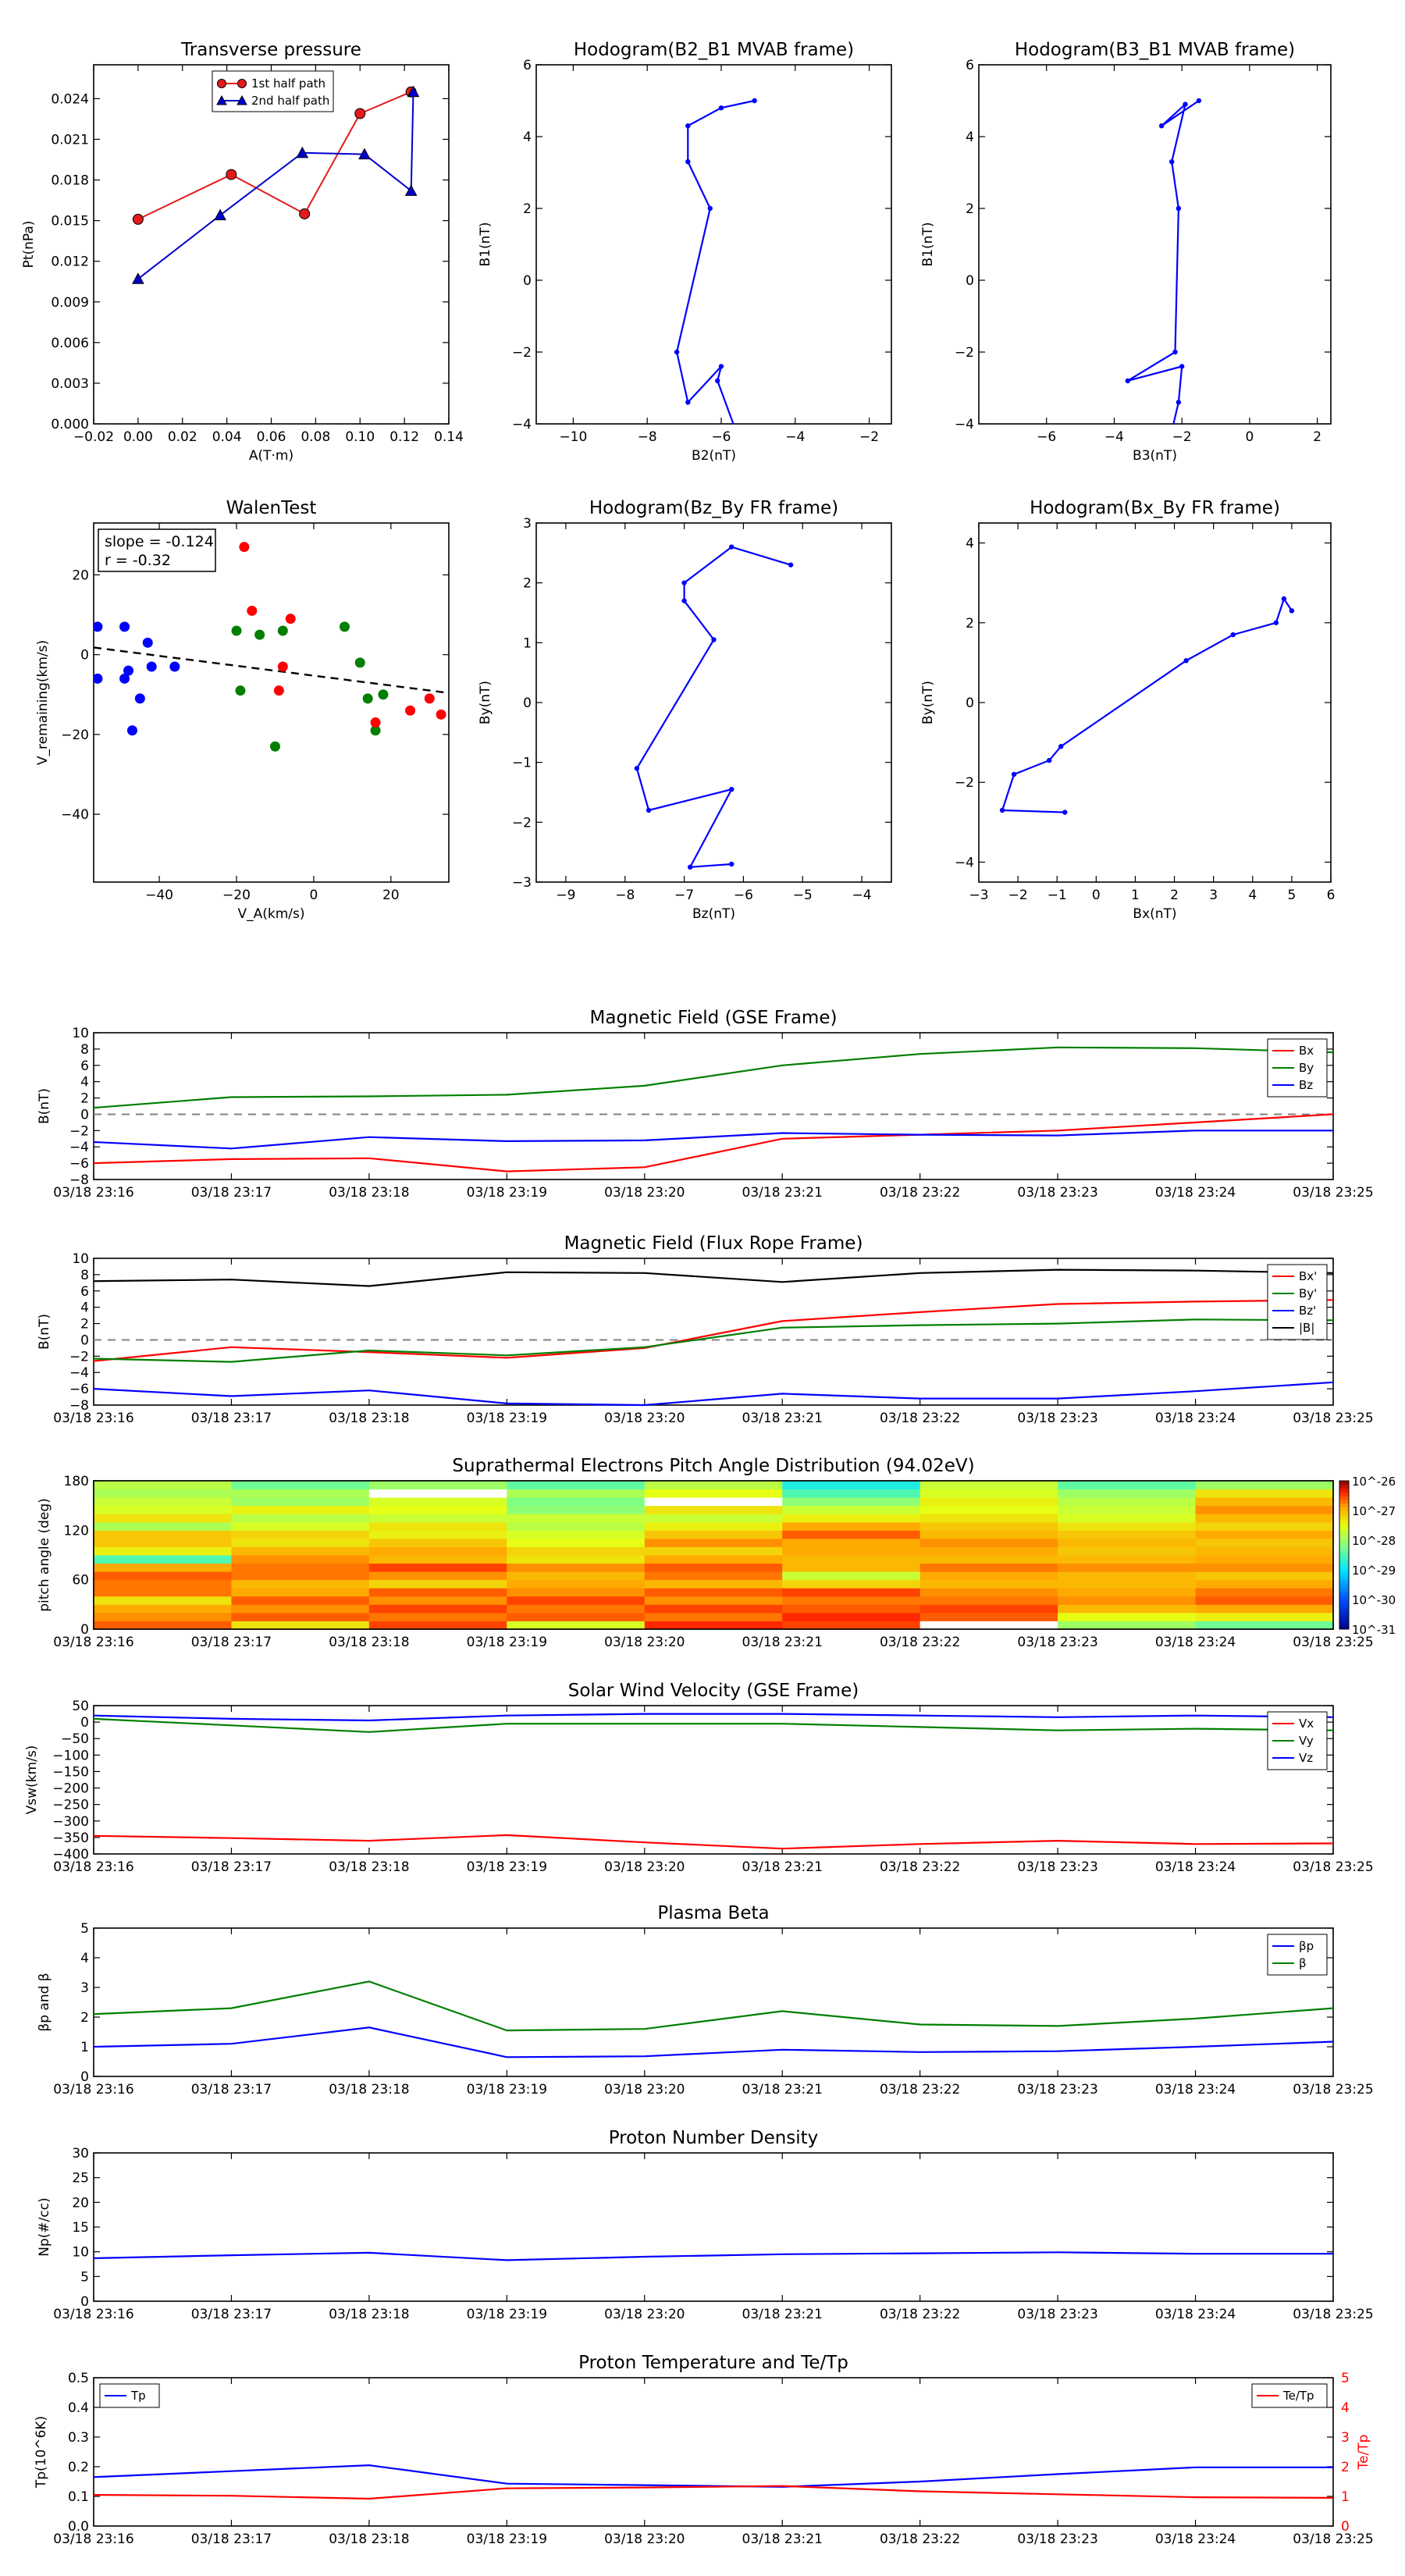 The height and width of the screenshot is (2576, 1405). I want to click on beta-ytick-label: 3, so click(85, 1988).